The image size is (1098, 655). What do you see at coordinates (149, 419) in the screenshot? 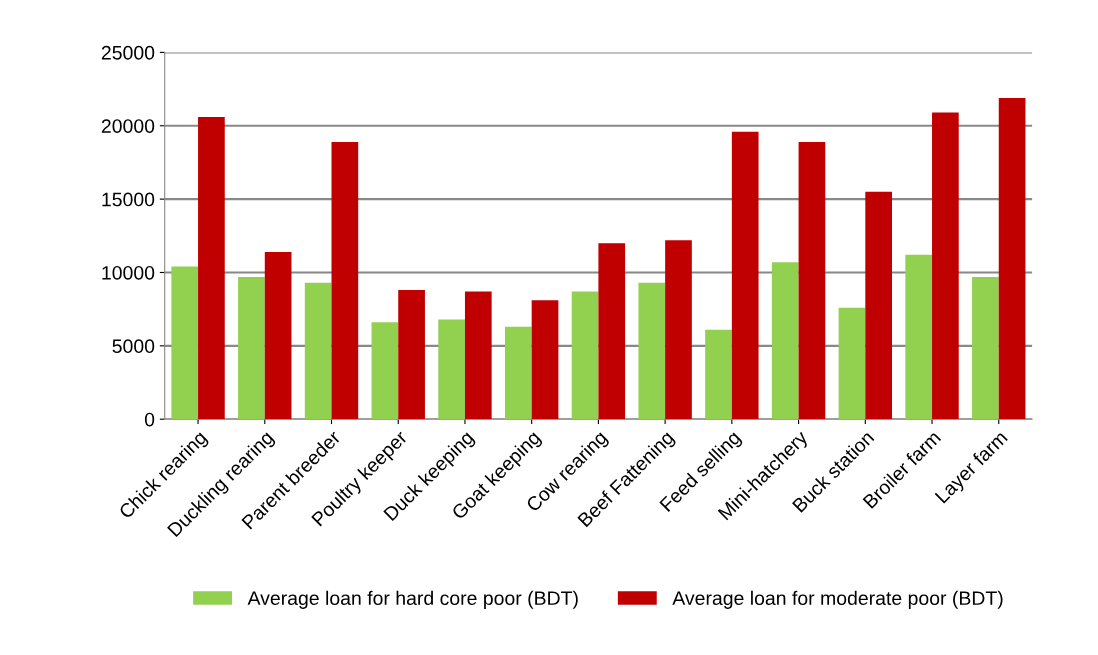
I see `y-tick-label: 0` at bounding box center [149, 419].